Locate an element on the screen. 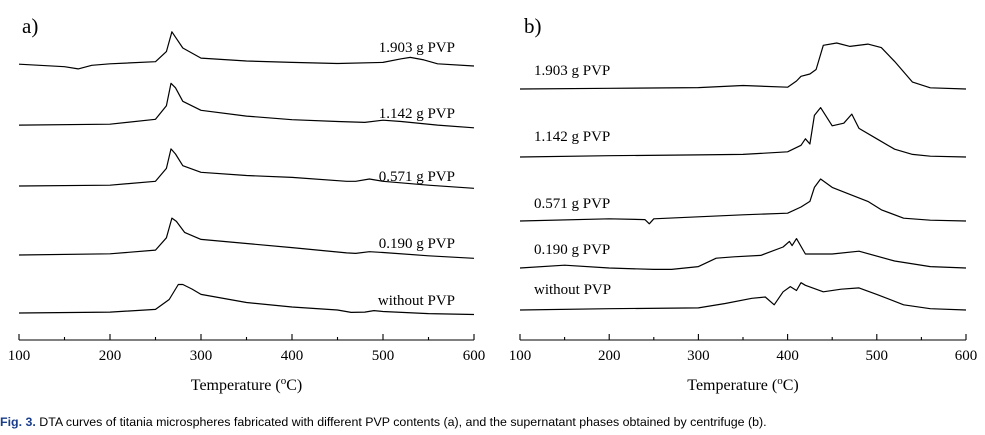  panel-label: a) is located at coordinates (30, 26).